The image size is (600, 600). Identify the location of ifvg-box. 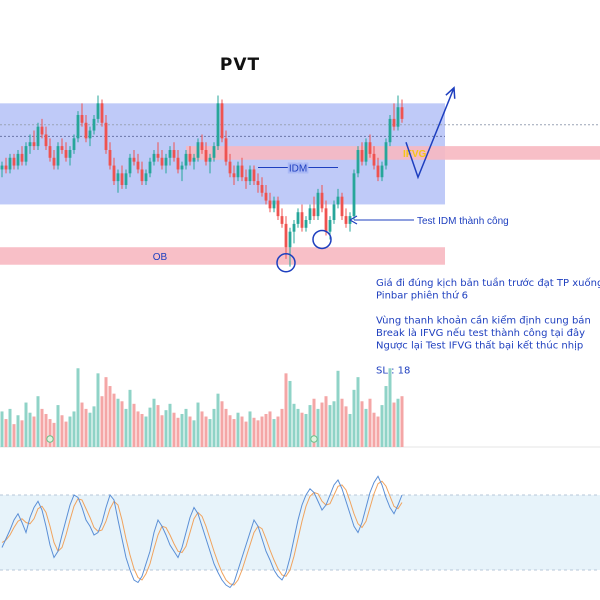
(393, 153).